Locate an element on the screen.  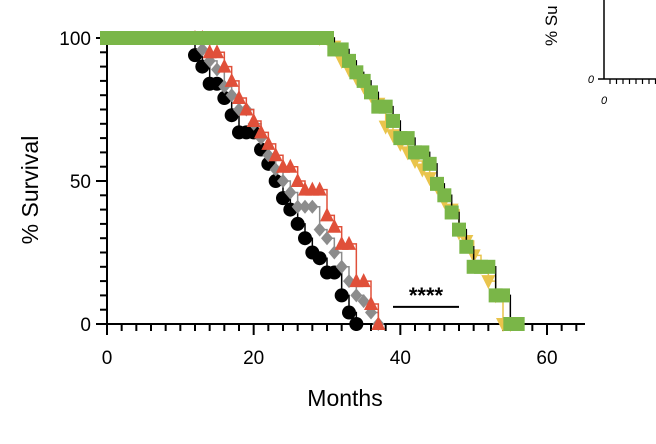
y-axis-title: % Survival is located at coordinates (30, 190).